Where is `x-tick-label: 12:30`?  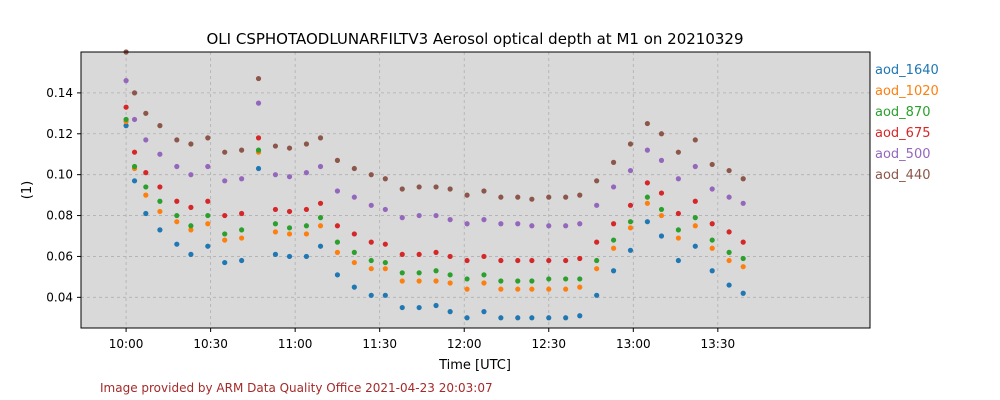 x-tick-label: 12:30 is located at coordinates (548, 344).